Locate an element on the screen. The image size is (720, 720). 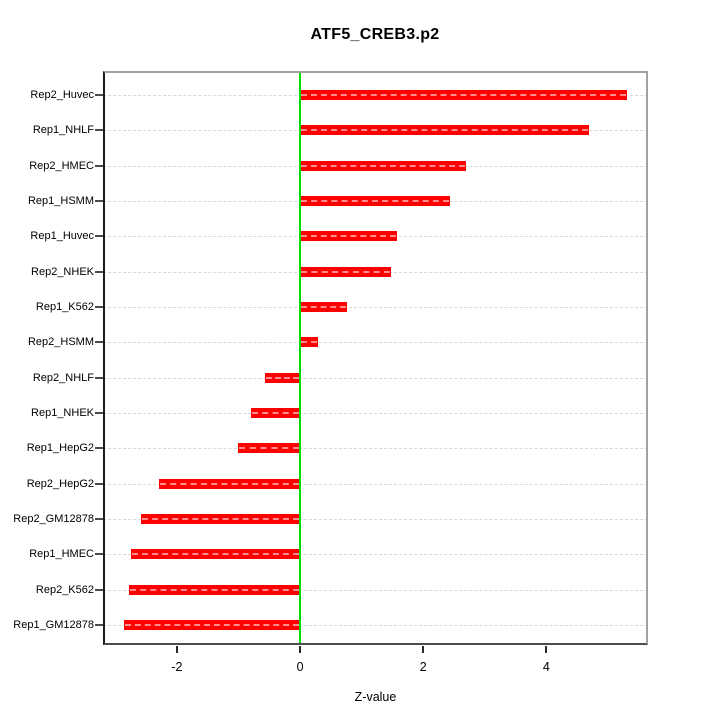
bar-Rep2_NHEK is located at coordinates (346, 271).